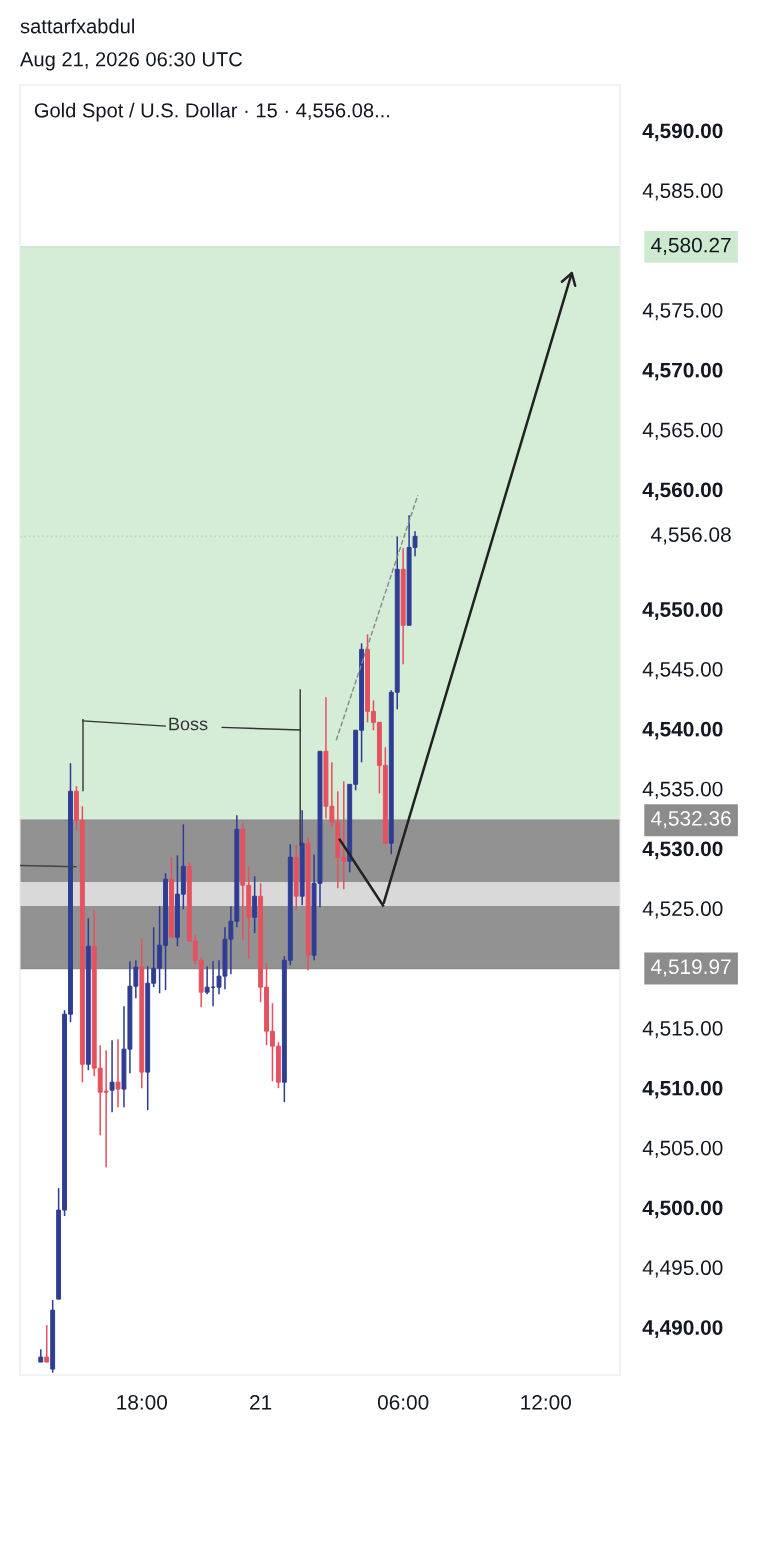  Describe the element at coordinates (682, 1149) in the screenshot. I see `y-tick-label: 4,505.00` at that location.